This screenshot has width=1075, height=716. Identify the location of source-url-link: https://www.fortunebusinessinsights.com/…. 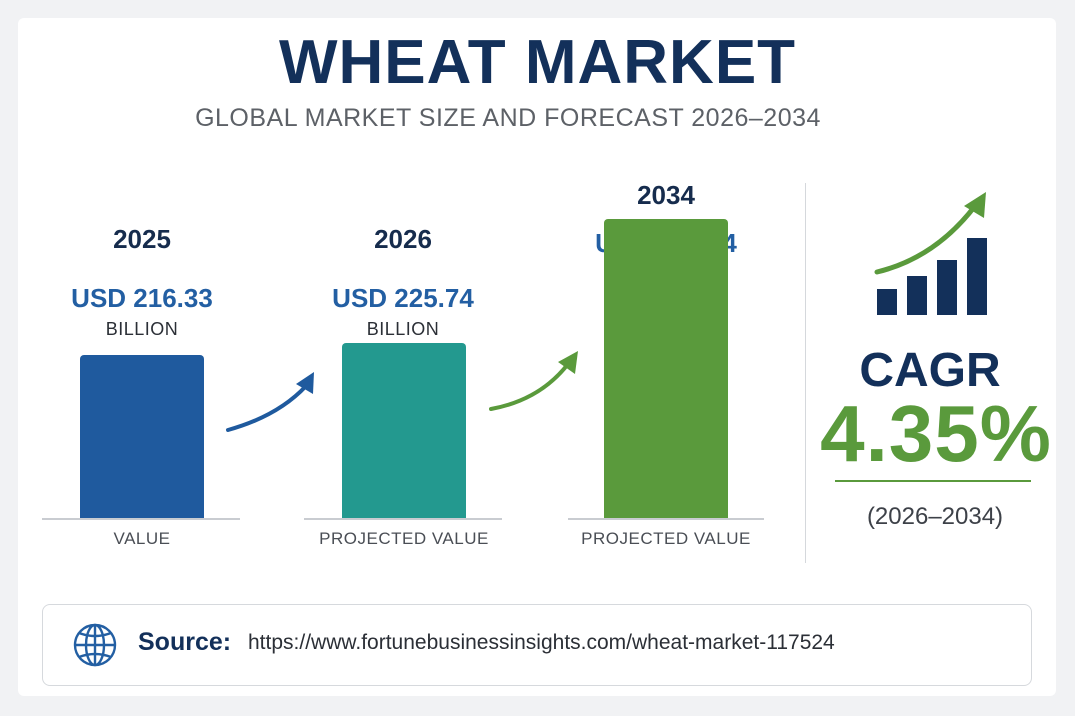
(541, 642).